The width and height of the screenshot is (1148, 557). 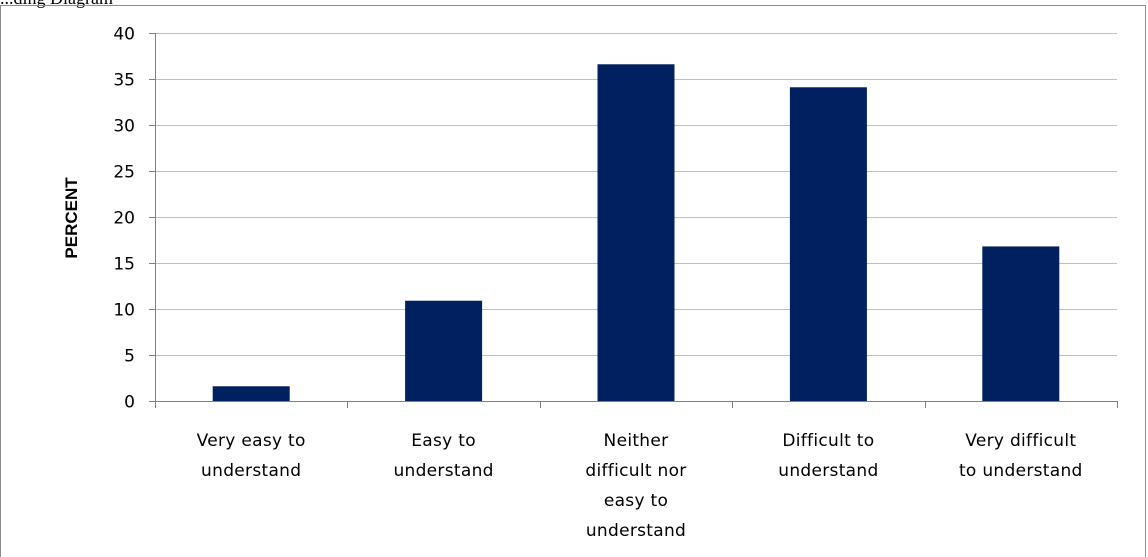 I want to click on x-tick-label: Very difficult, so click(x=1020, y=441).